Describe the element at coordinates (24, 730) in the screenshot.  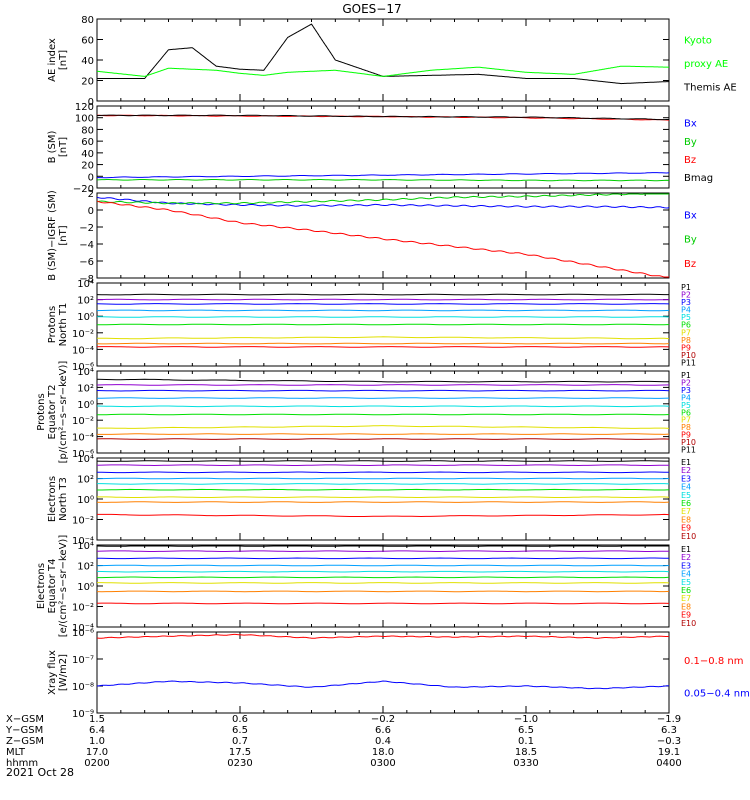
I see `ephemeris-row-label: Y−GSM` at that location.